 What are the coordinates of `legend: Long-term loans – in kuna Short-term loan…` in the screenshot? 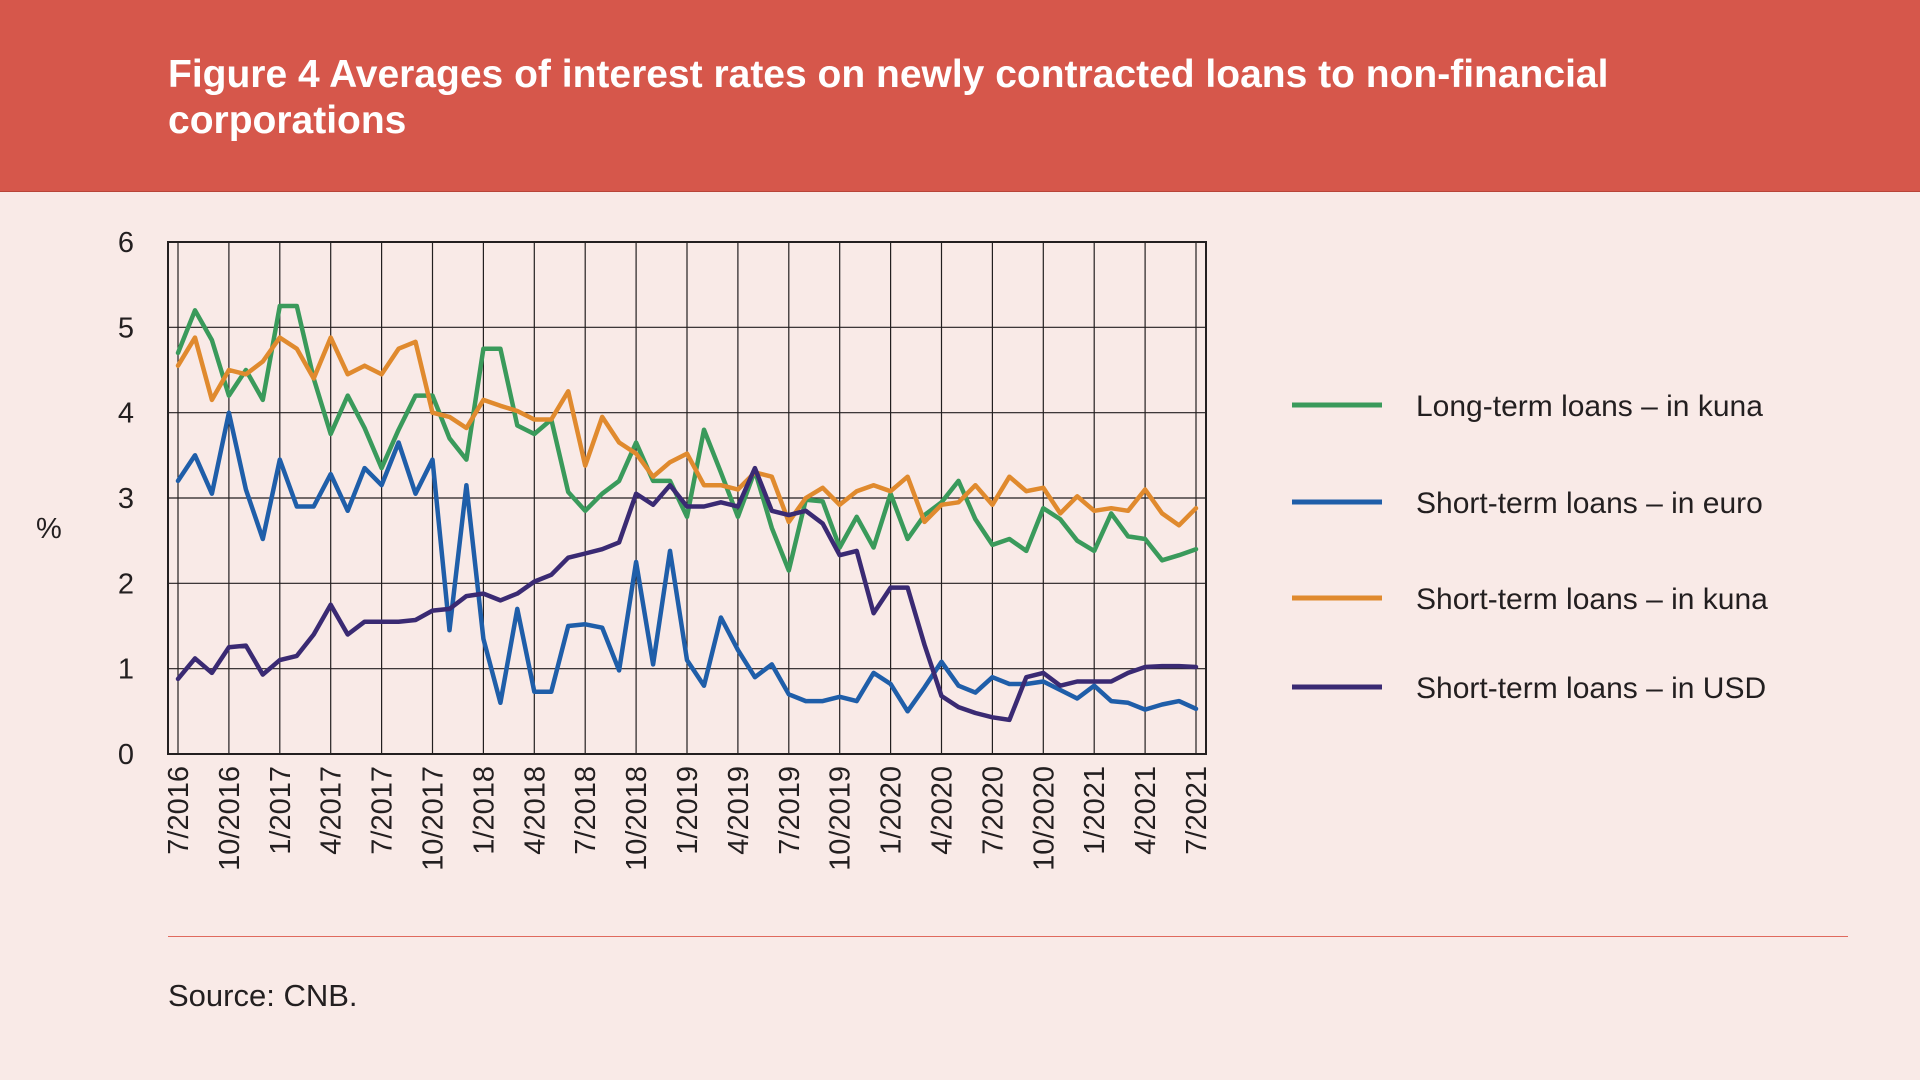 It's located at (1530, 547).